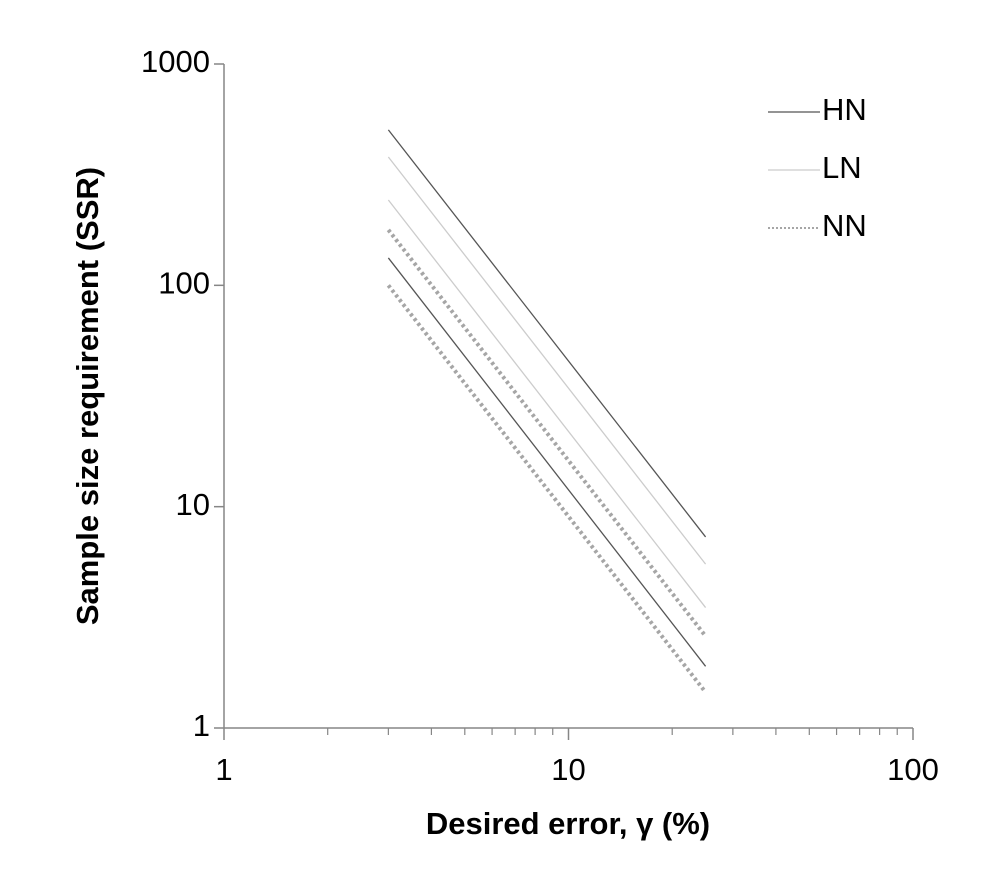 Image resolution: width=1000 pixels, height=894 pixels. I want to click on x-axis-label: Desired error, γ (%), so click(568, 823).